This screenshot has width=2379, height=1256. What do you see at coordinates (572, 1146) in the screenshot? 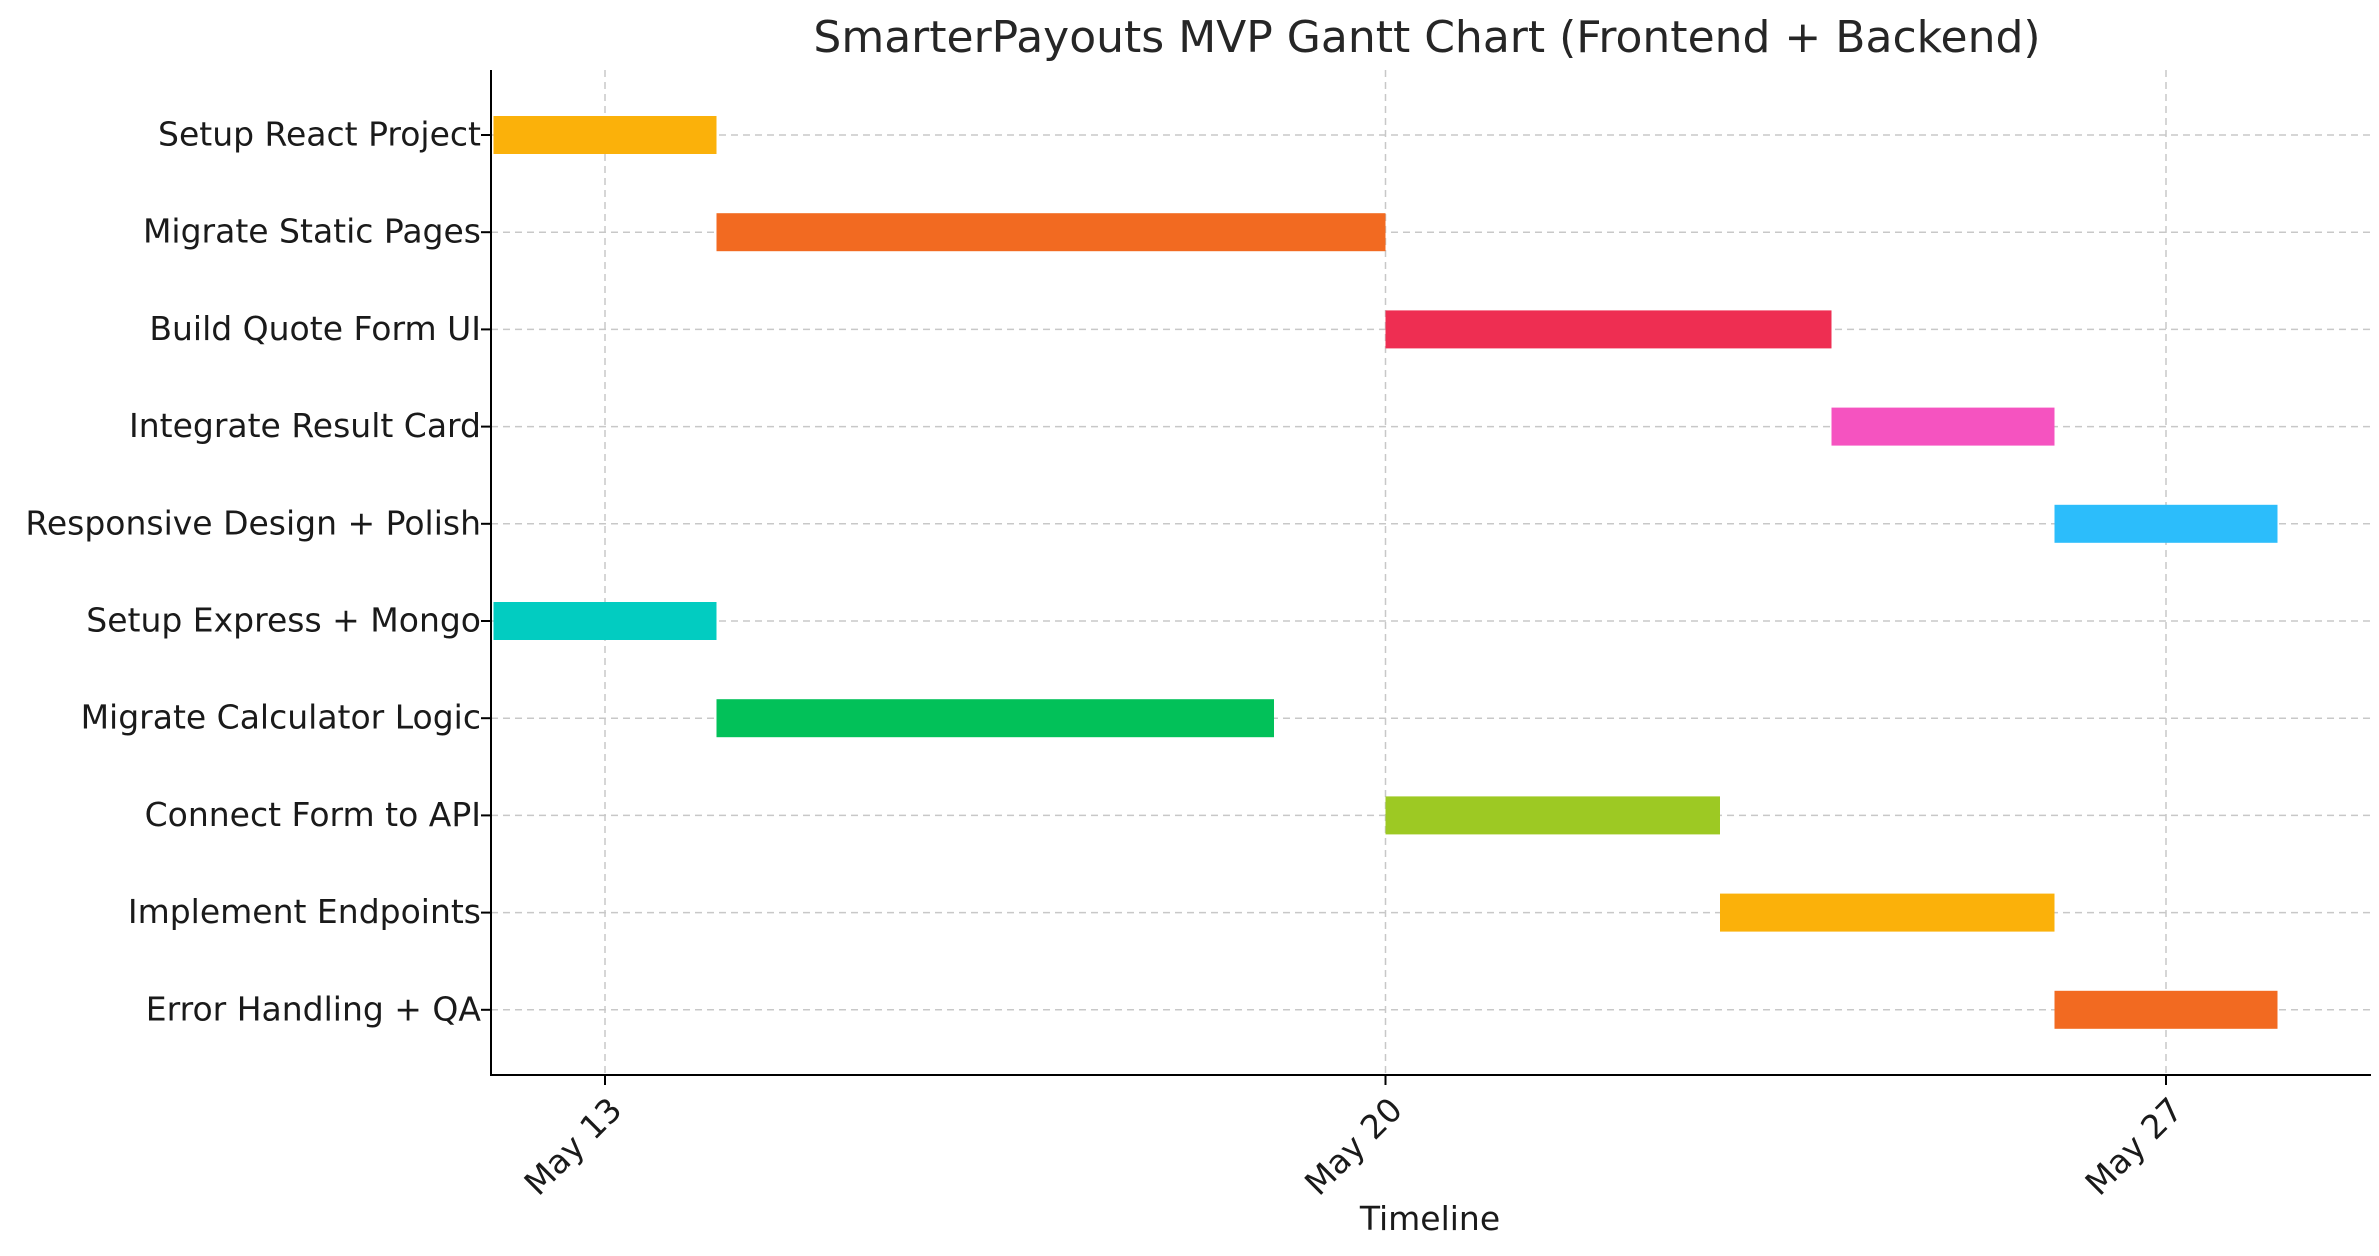
I see `x-tick-label: May 13` at bounding box center [572, 1146].